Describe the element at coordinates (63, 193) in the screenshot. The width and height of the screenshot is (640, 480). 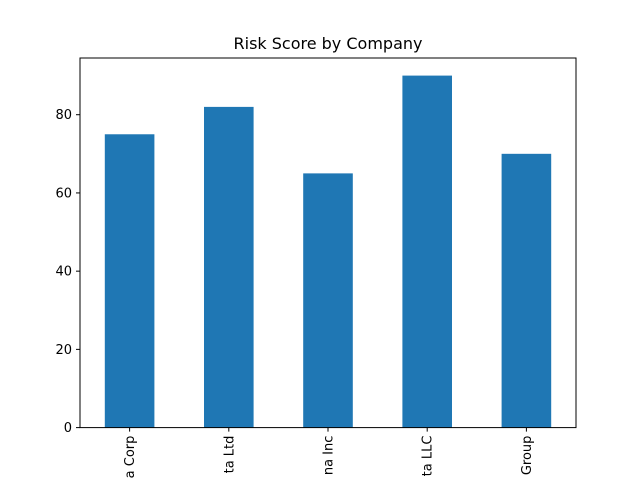
I see `y-tick-label-3: 60` at that location.